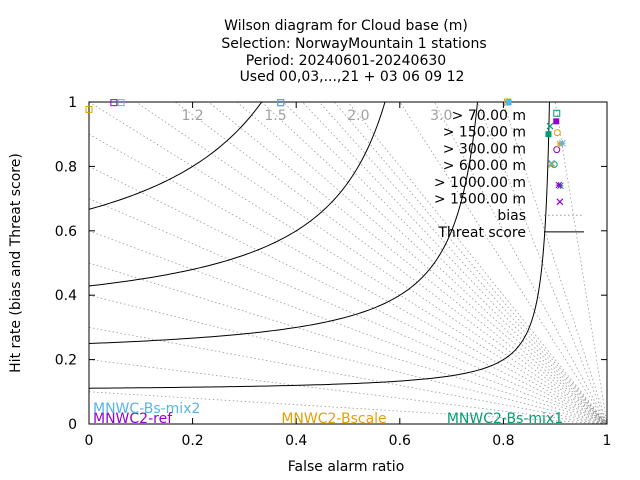 The image size is (640, 480). Describe the element at coordinates (133, 419) in the screenshot. I see `series-label-1: MNWC2-ref` at that location.